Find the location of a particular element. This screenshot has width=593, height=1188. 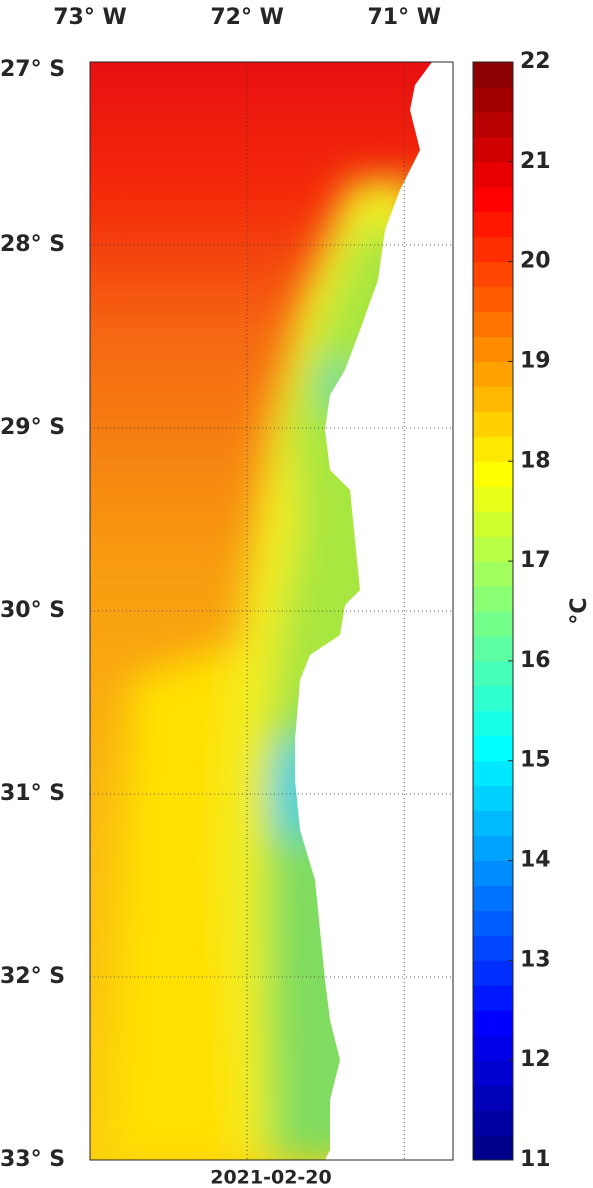

colorbar-tick-label: 17 is located at coordinates (535, 560).